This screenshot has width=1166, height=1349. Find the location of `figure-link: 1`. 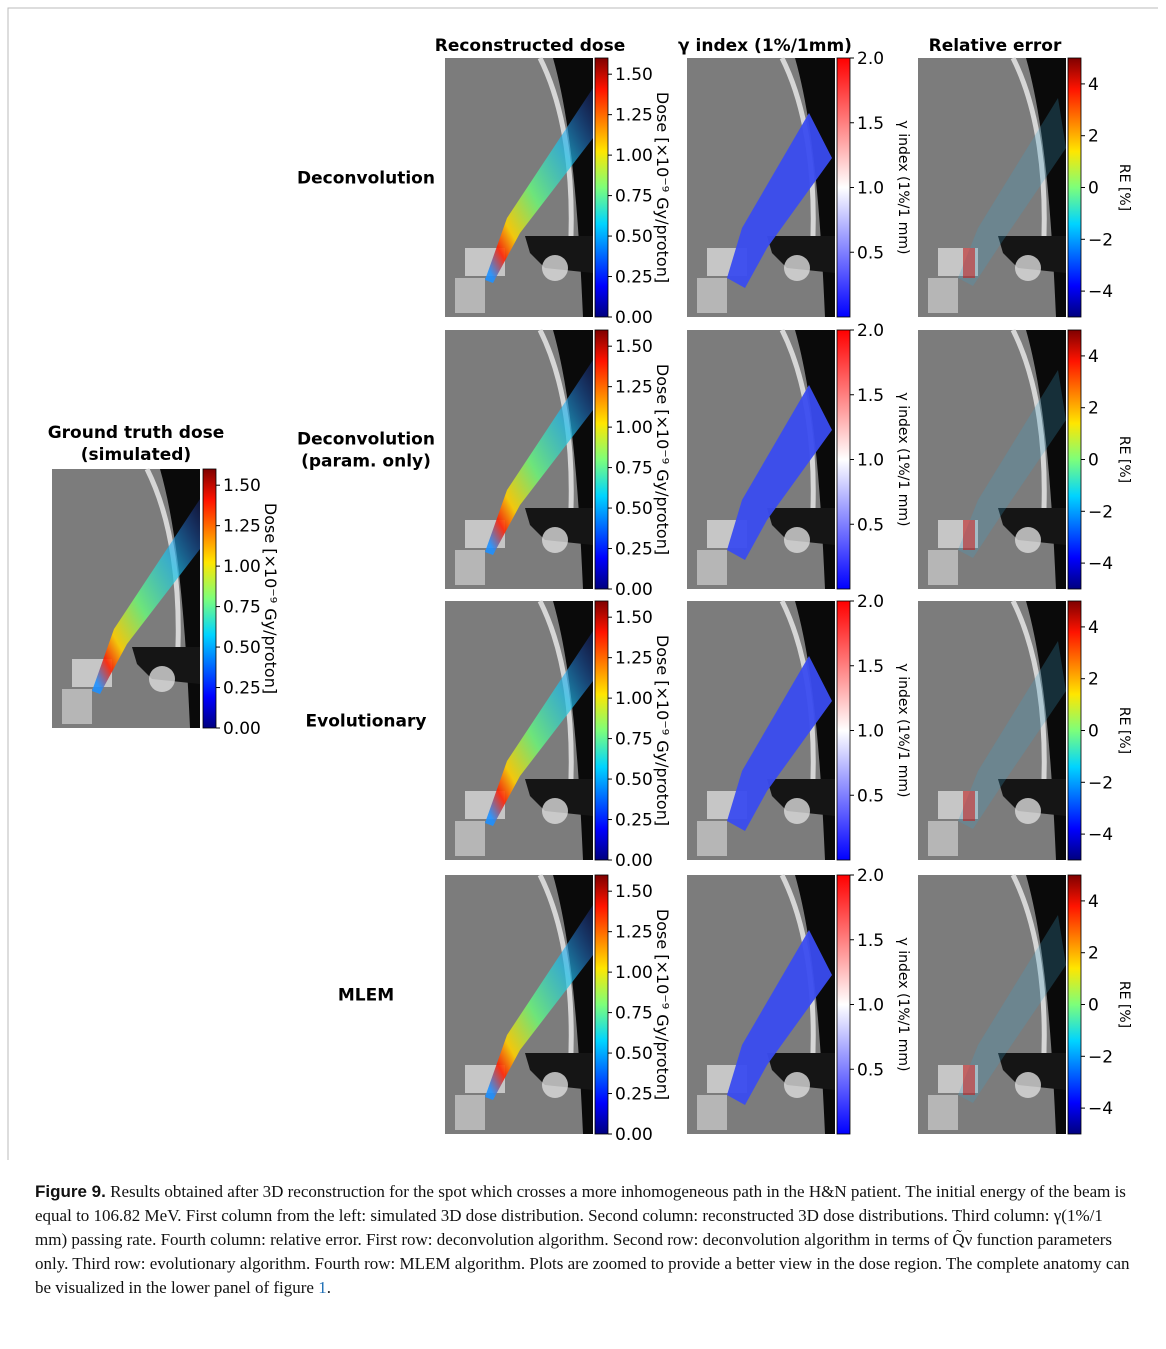

figure-link: 1 is located at coordinates (322, 1287).